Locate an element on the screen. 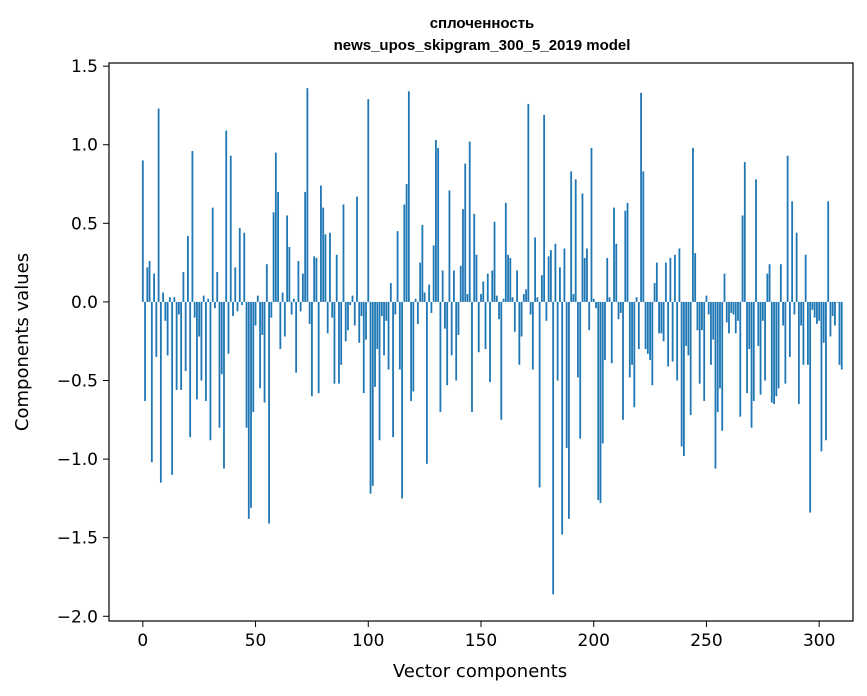 The height and width of the screenshot is (696, 867). y-tick-label: 1.5 is located at coordinates (84, 67).